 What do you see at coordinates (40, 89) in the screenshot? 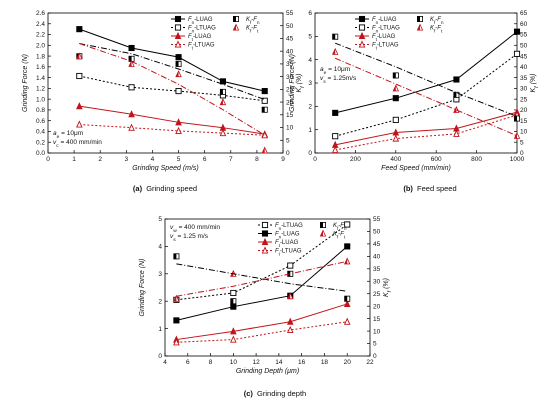
I see `panel-a-ytick-label-6: 1.2` at bounding box center [40, 89].